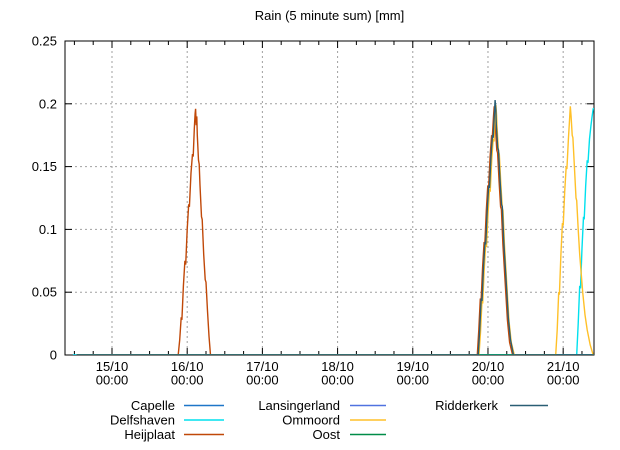 The image size is (620, 450). Describe the element at coordinates (327, 434) in the screenshot. I see `legend-label: Oost` at that location.